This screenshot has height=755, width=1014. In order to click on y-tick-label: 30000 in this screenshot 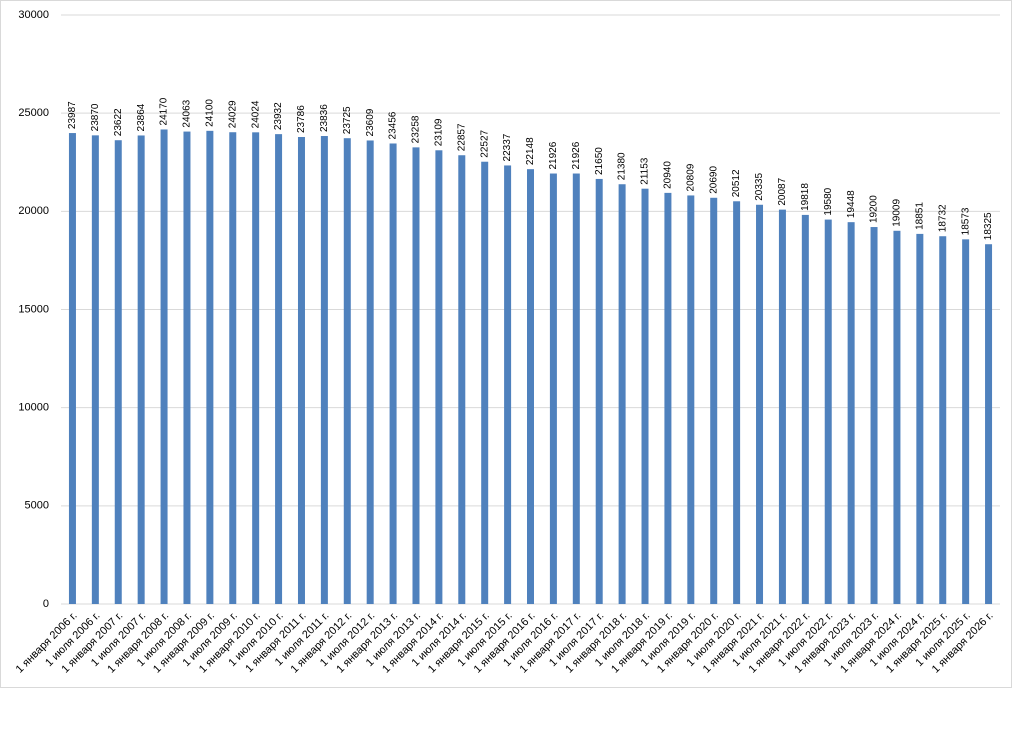, I will do `click(33, 15)`.